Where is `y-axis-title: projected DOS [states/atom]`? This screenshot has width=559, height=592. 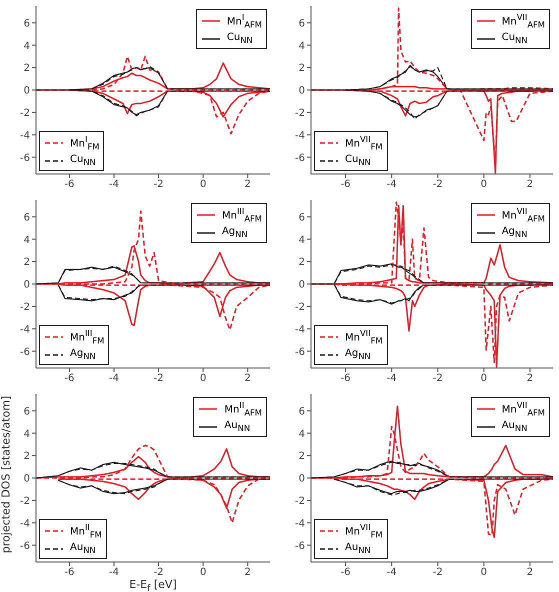 y-axis-title: projected DOS [states/atom] is located at coordinates (6, 475).